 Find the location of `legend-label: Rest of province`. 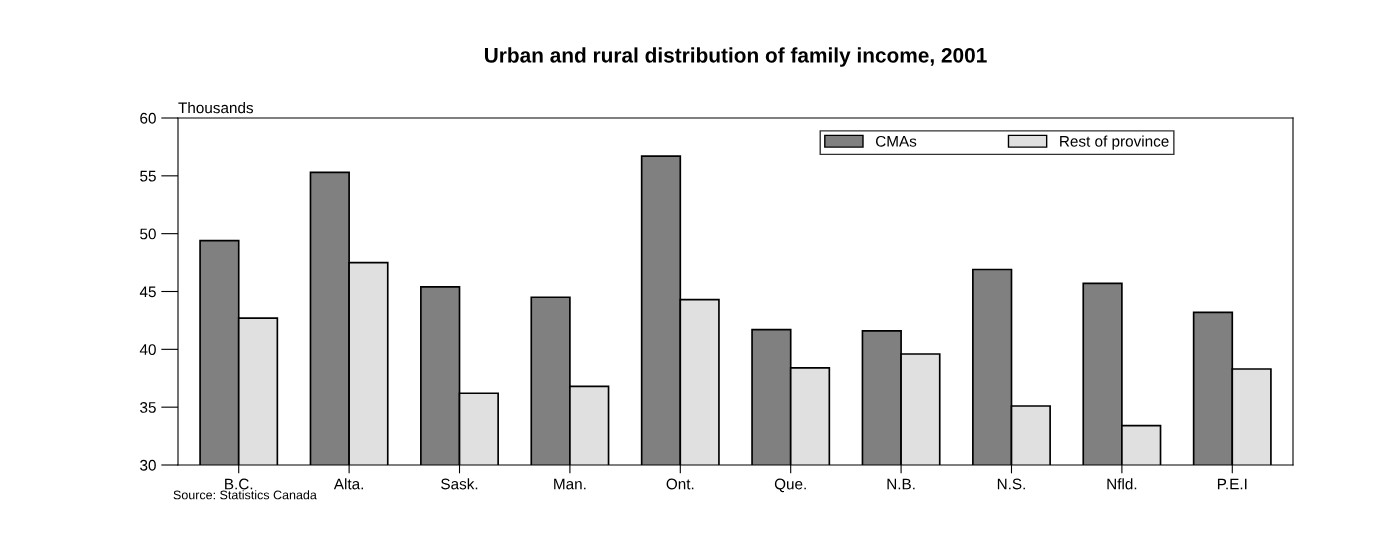

legend-label: Rest of province is located at coordinates (1114, 142).